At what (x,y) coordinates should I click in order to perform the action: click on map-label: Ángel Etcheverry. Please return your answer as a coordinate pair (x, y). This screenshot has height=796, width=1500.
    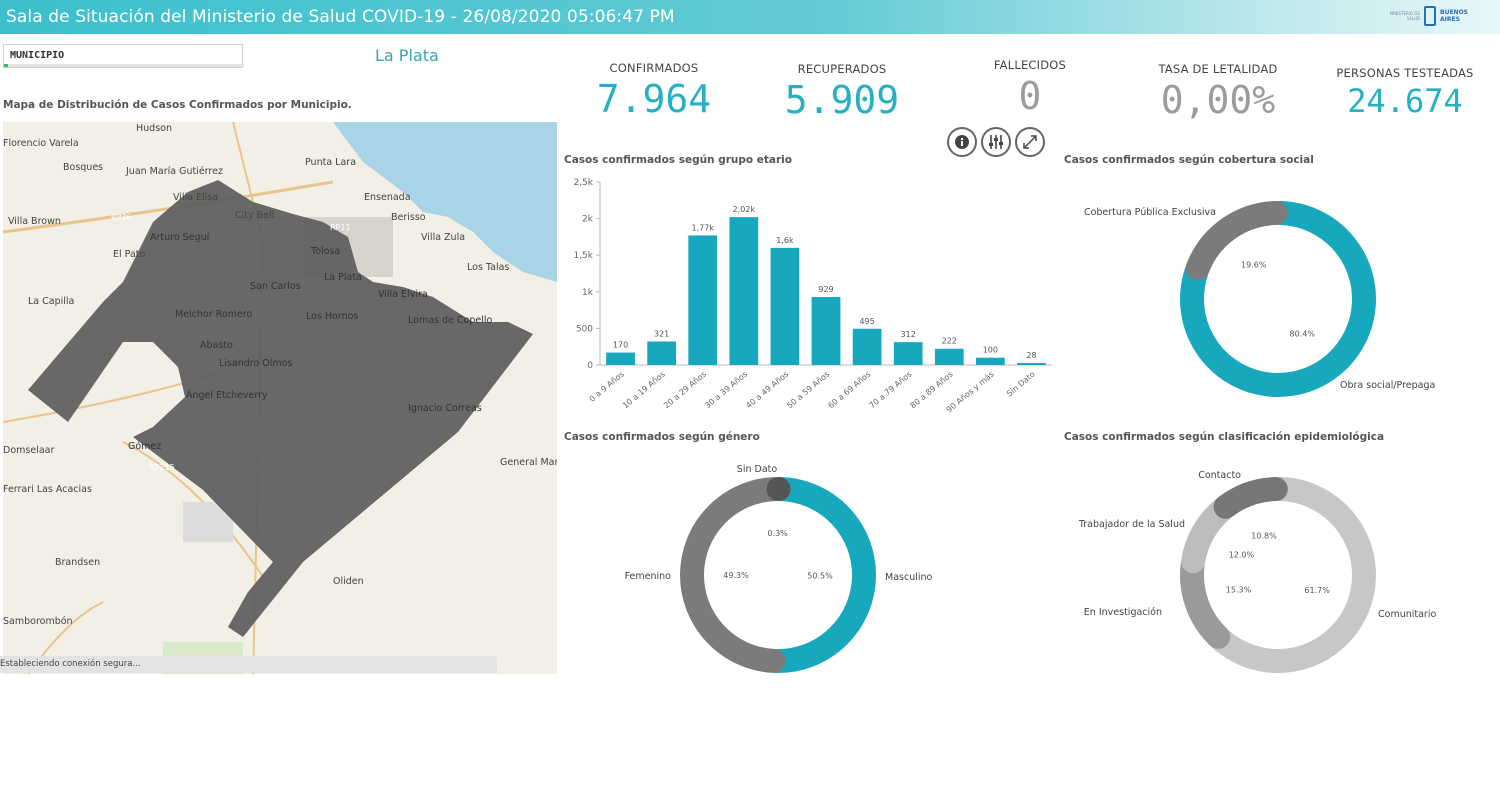
    Looking at the image, I should click on (227, 395).